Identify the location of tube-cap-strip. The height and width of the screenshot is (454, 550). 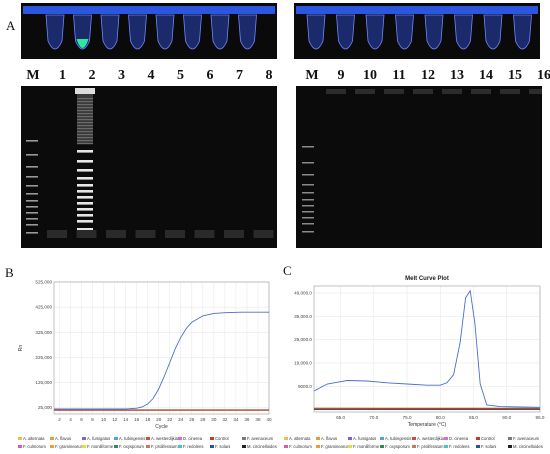
(417, 10).